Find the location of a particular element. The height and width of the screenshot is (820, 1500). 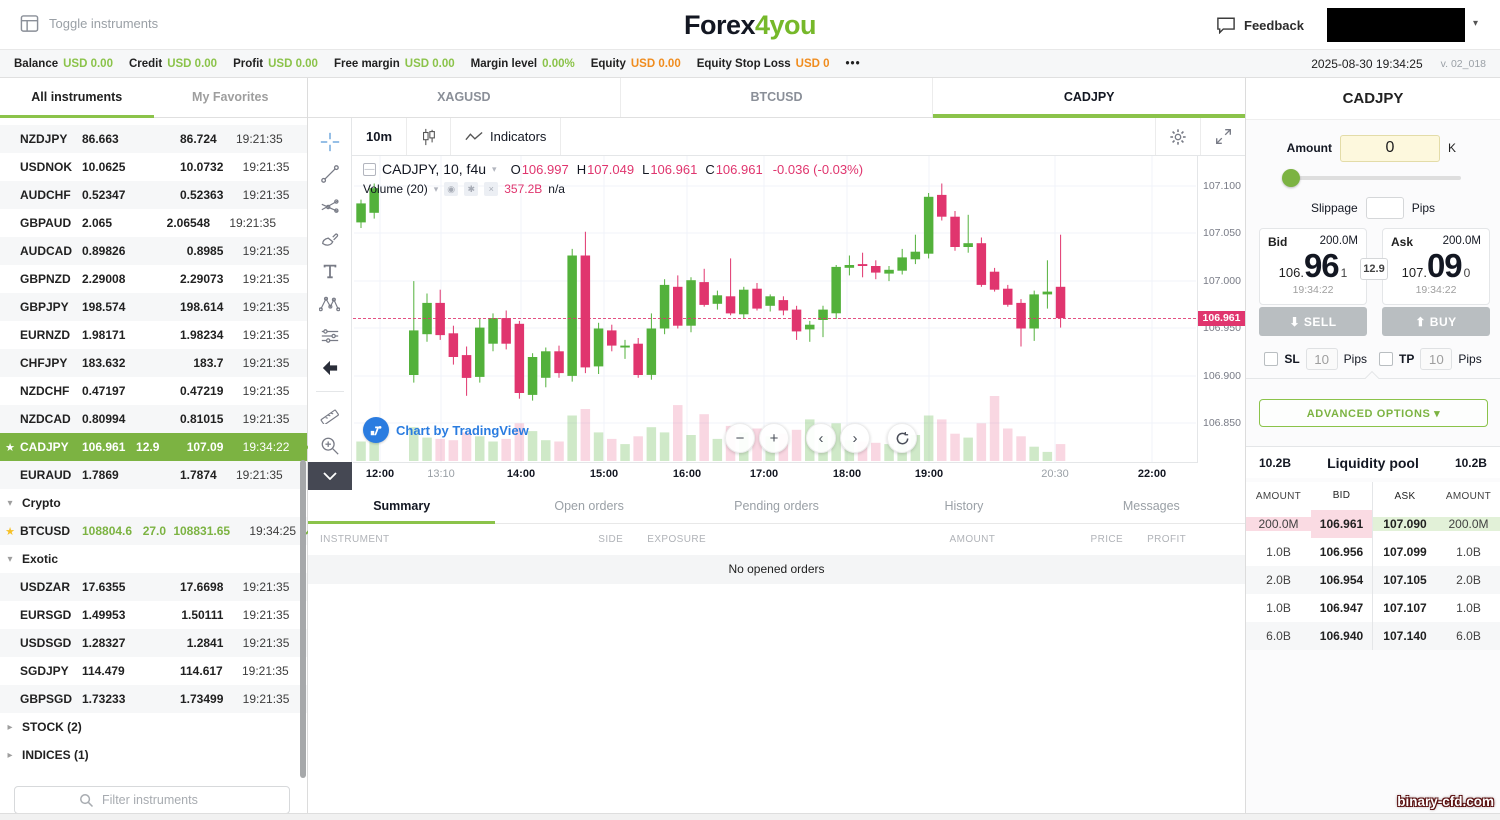

forecast-icon is located at coordinates (330, 336).